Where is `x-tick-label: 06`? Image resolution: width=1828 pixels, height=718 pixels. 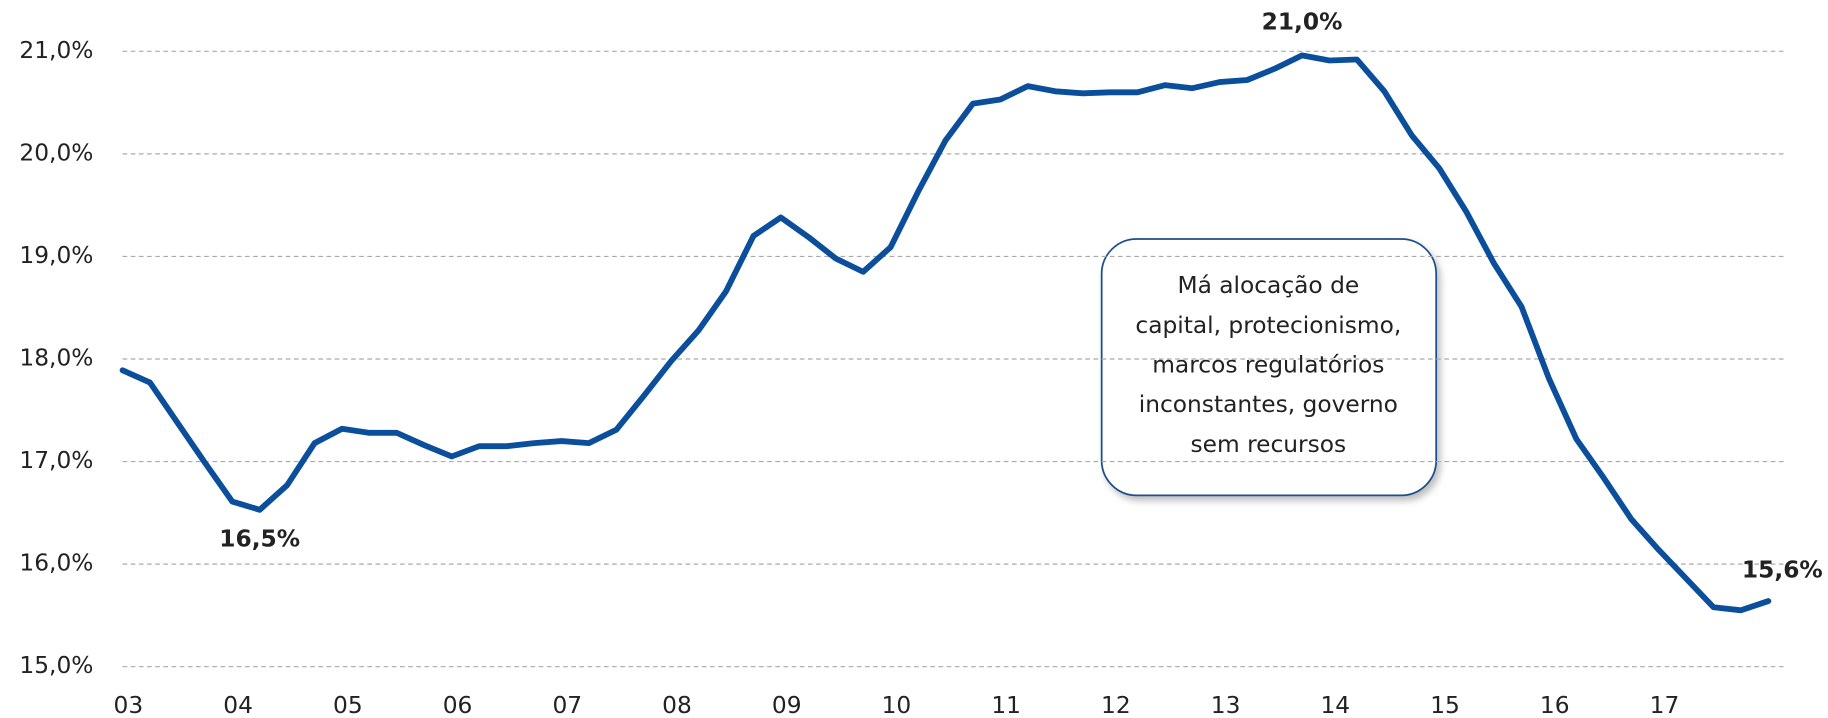
x-tick-label: 06 is located at coordinates (458, 705).